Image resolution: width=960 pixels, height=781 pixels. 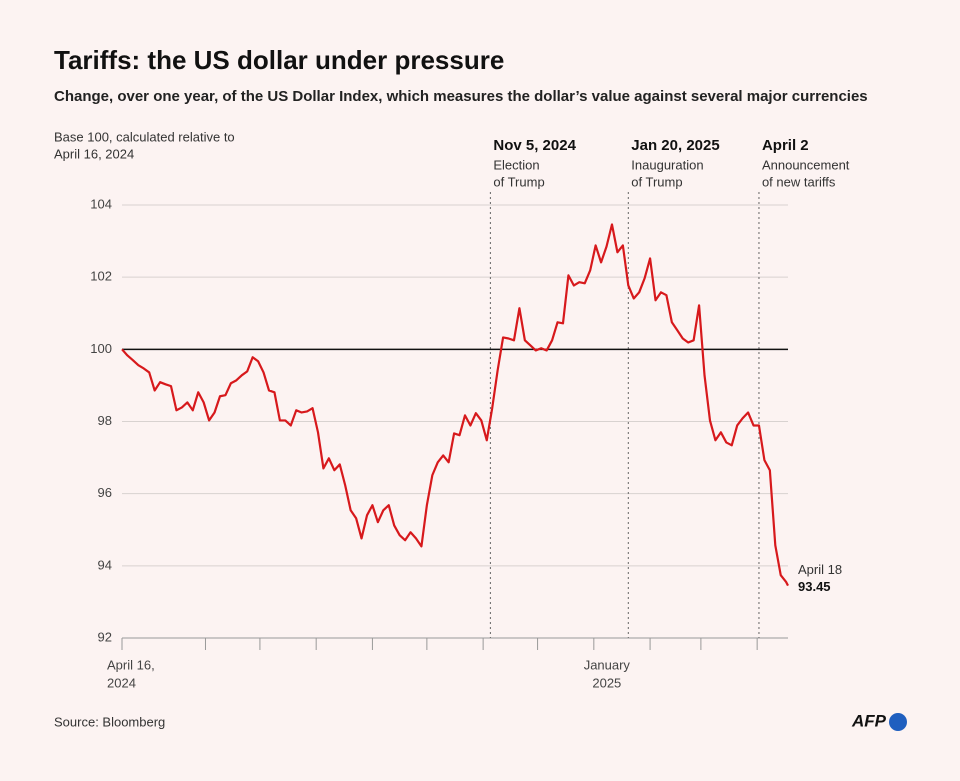 I want to click on annotation-text: Announcement, so click(x=806, y=164).